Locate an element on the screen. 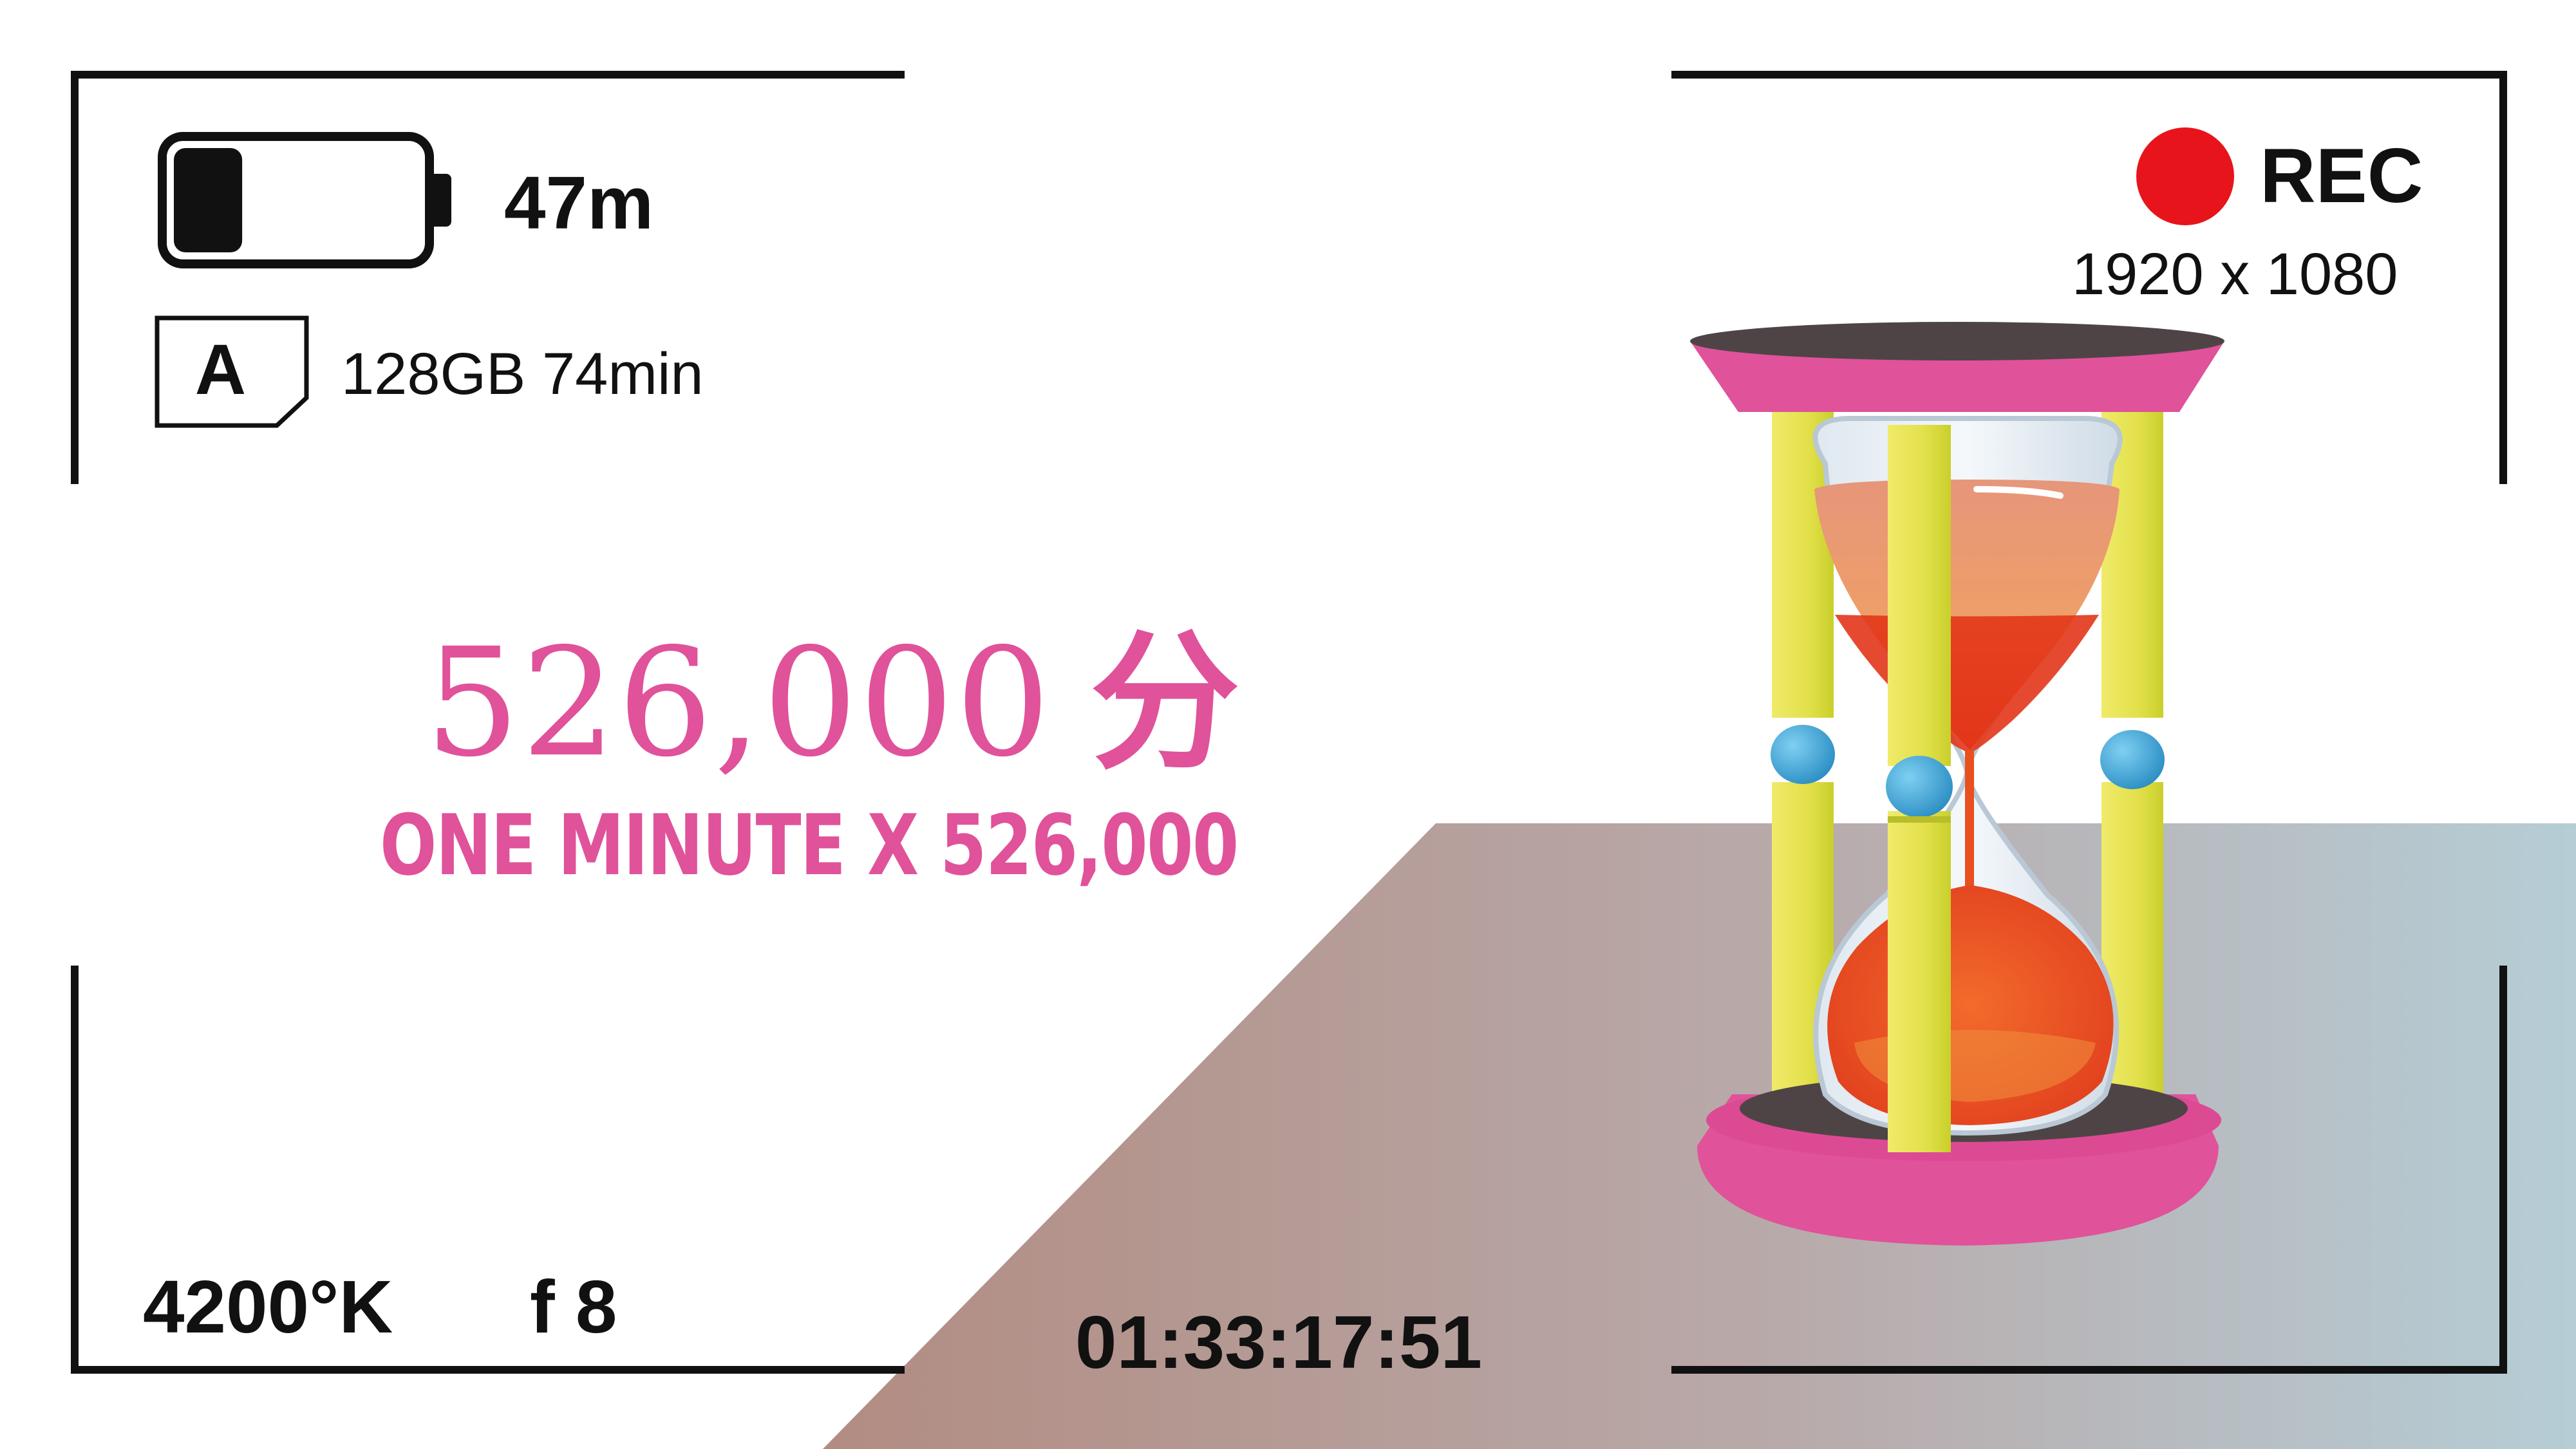 The image size is (2576, 1449). battery-level-fill is located at coordinates (208, 200).